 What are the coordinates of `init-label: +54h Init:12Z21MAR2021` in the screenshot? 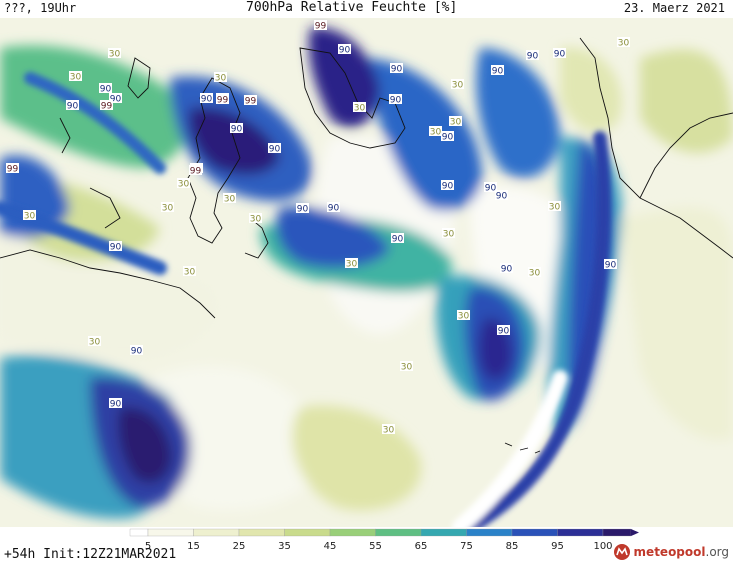 It's located at (90, 554).